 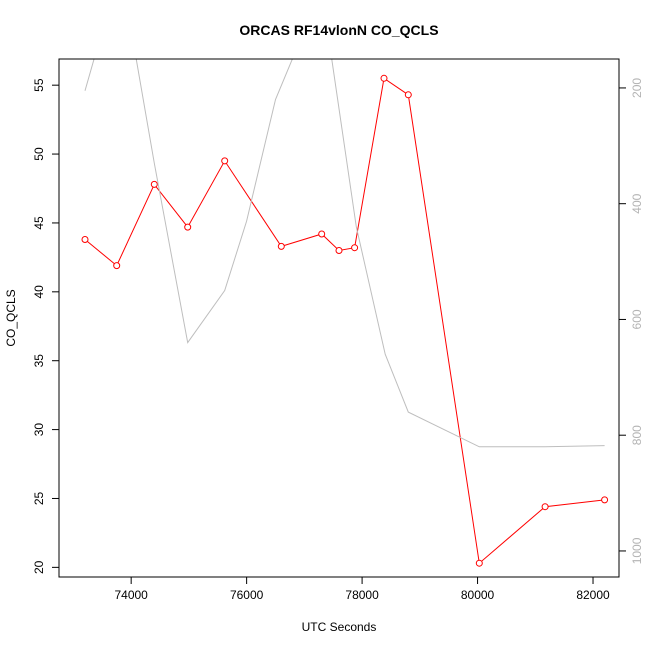 What do you see at coordinates (478, 595) in the screenshot?
I see `x-tick-label: 80000` at bounding box center [478, 595].